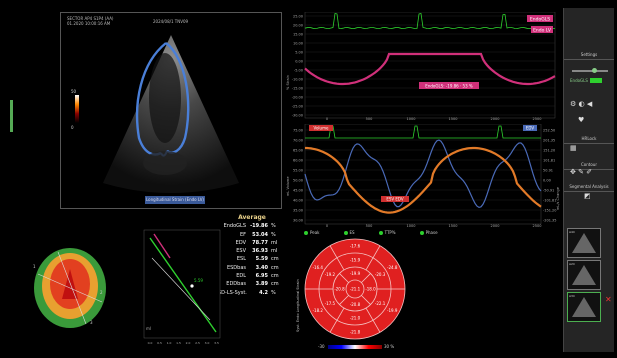  Describe the element at coordinates (312, 232) in the screenshot. I see `legend-item: Peak` at that location.